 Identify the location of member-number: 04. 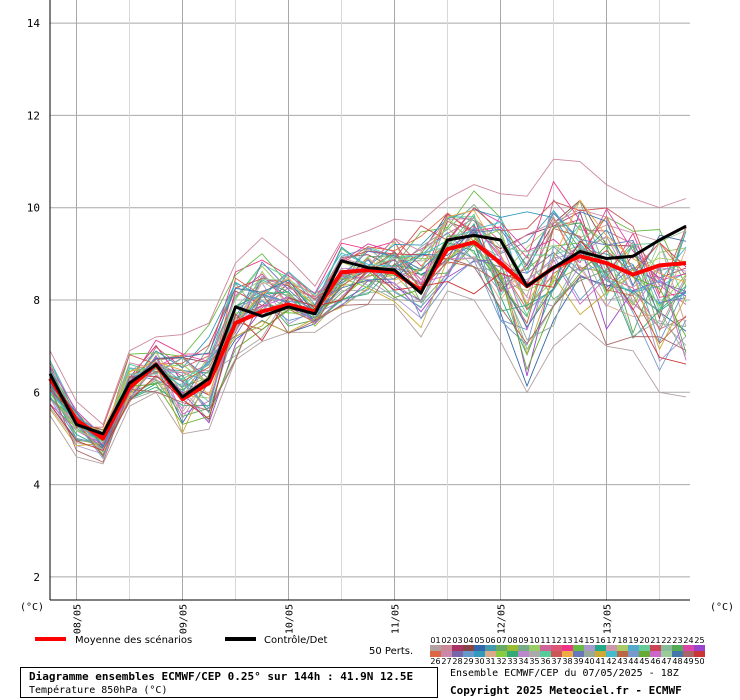
(468, 640).